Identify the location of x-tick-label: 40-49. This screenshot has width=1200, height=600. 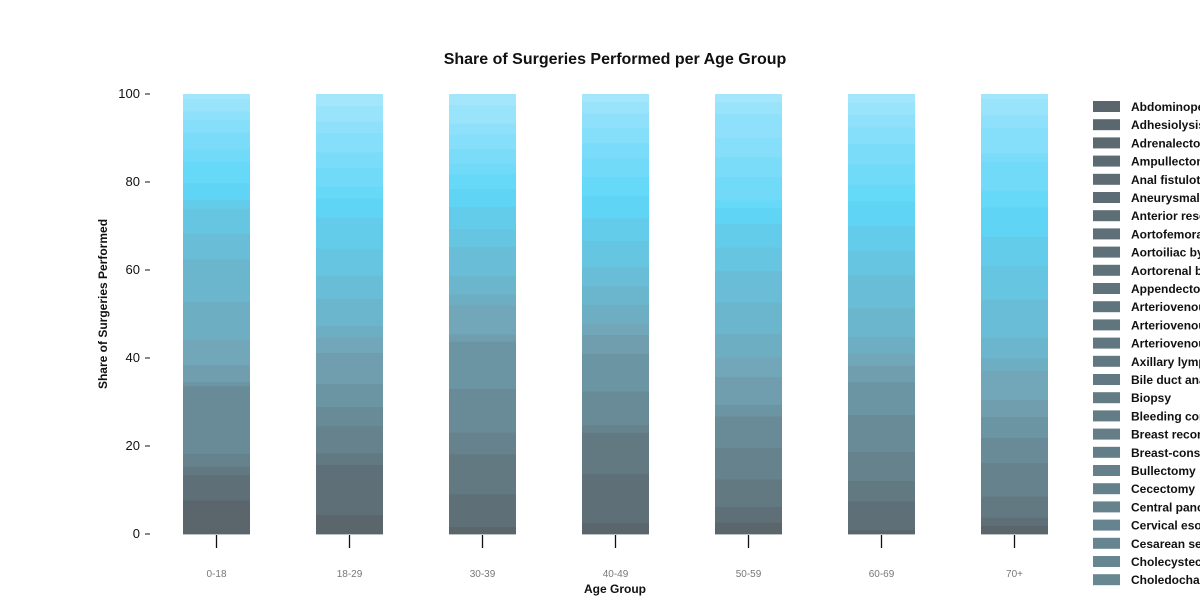
(616, 574).